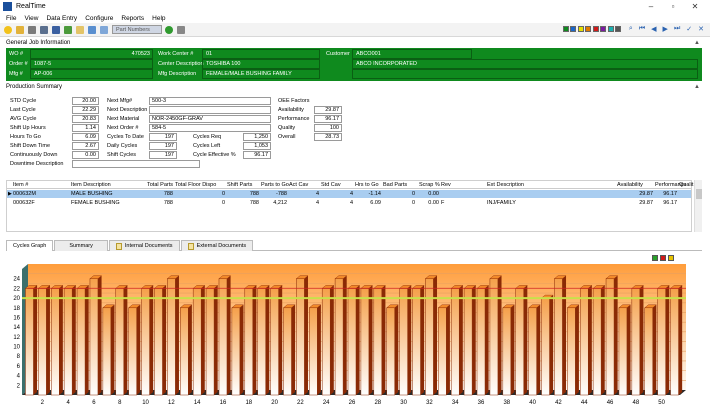  What do you see at coordinates (630, 185) in the screenshot?
I see `column-header: Availability` at bounding box center [630, 185].